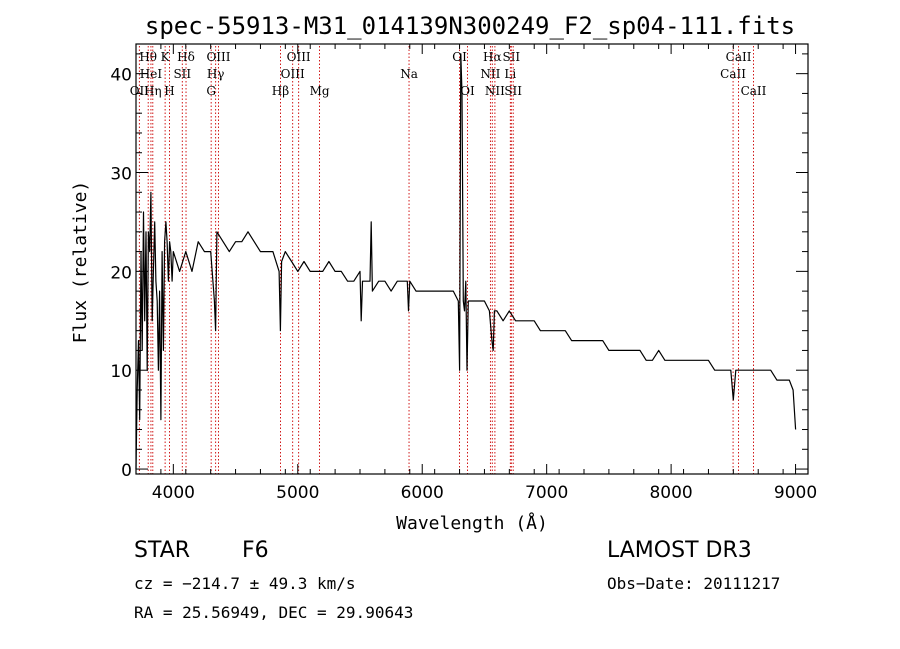 This screenshot has width=900, height=649. I want to click on x-tick-label: 7000, so click(546, 493).